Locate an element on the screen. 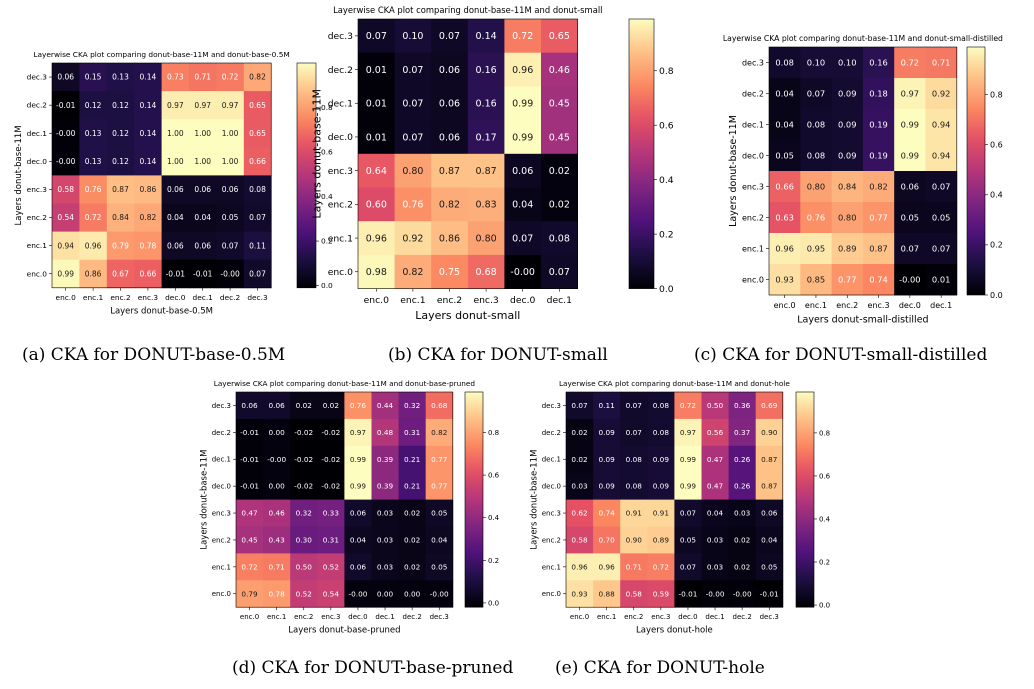  cell-value-label: 0.64 is located at coordinates (376, 171).